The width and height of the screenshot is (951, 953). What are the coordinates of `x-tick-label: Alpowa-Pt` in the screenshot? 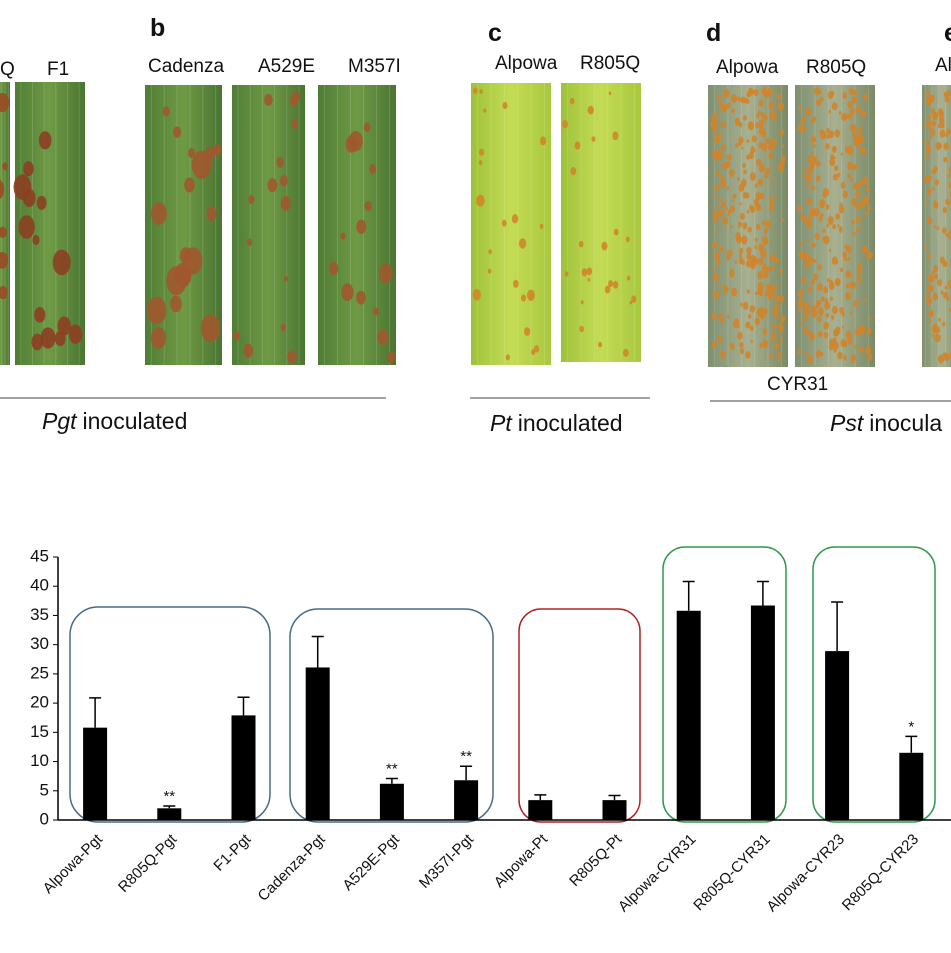 It's located at (521, 860).